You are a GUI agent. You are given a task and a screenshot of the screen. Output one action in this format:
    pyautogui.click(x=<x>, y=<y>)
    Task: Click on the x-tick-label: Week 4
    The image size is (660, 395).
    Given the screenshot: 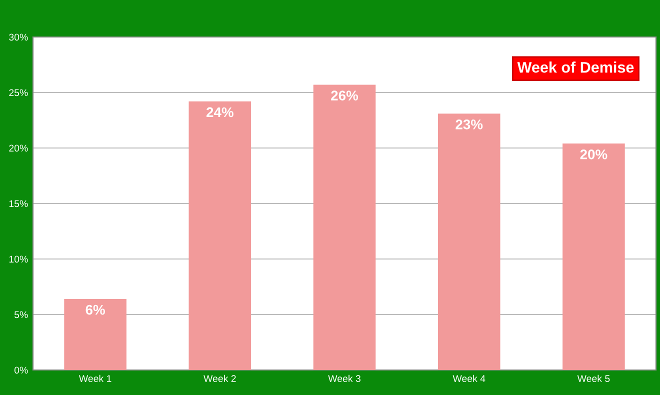 What is the action you would take?
    pyautogui.click(x=469, y=378)
    